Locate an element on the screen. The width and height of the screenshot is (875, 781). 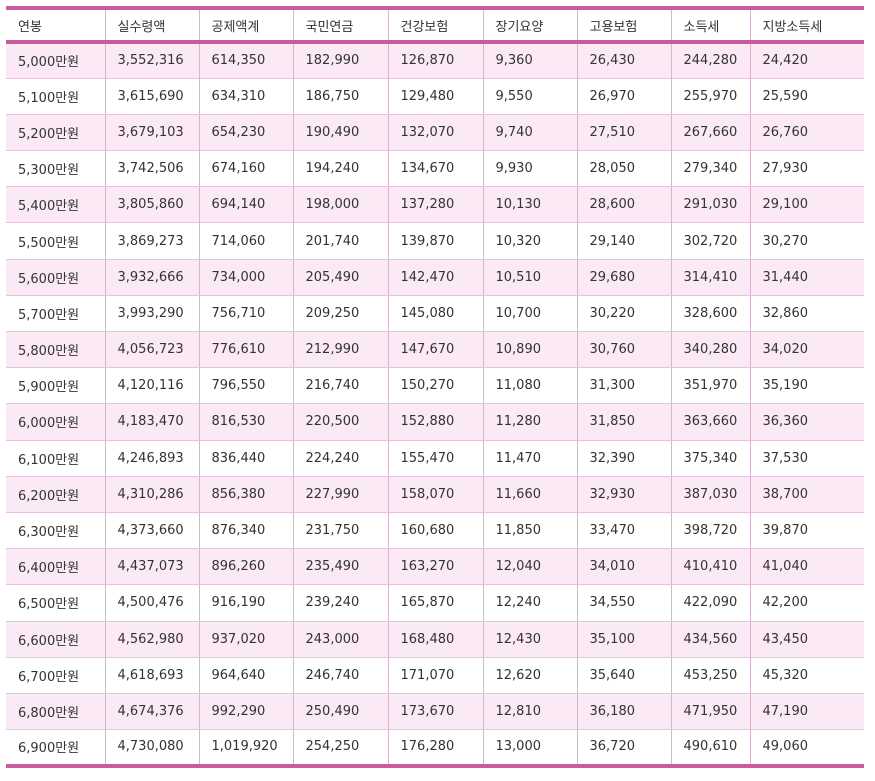
cell-net-pay: 3,552,316 is located at coordinates (151, 60).